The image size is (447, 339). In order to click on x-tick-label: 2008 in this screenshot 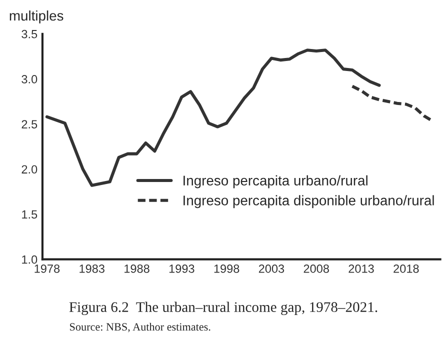, I will do `click(316, 268)`.